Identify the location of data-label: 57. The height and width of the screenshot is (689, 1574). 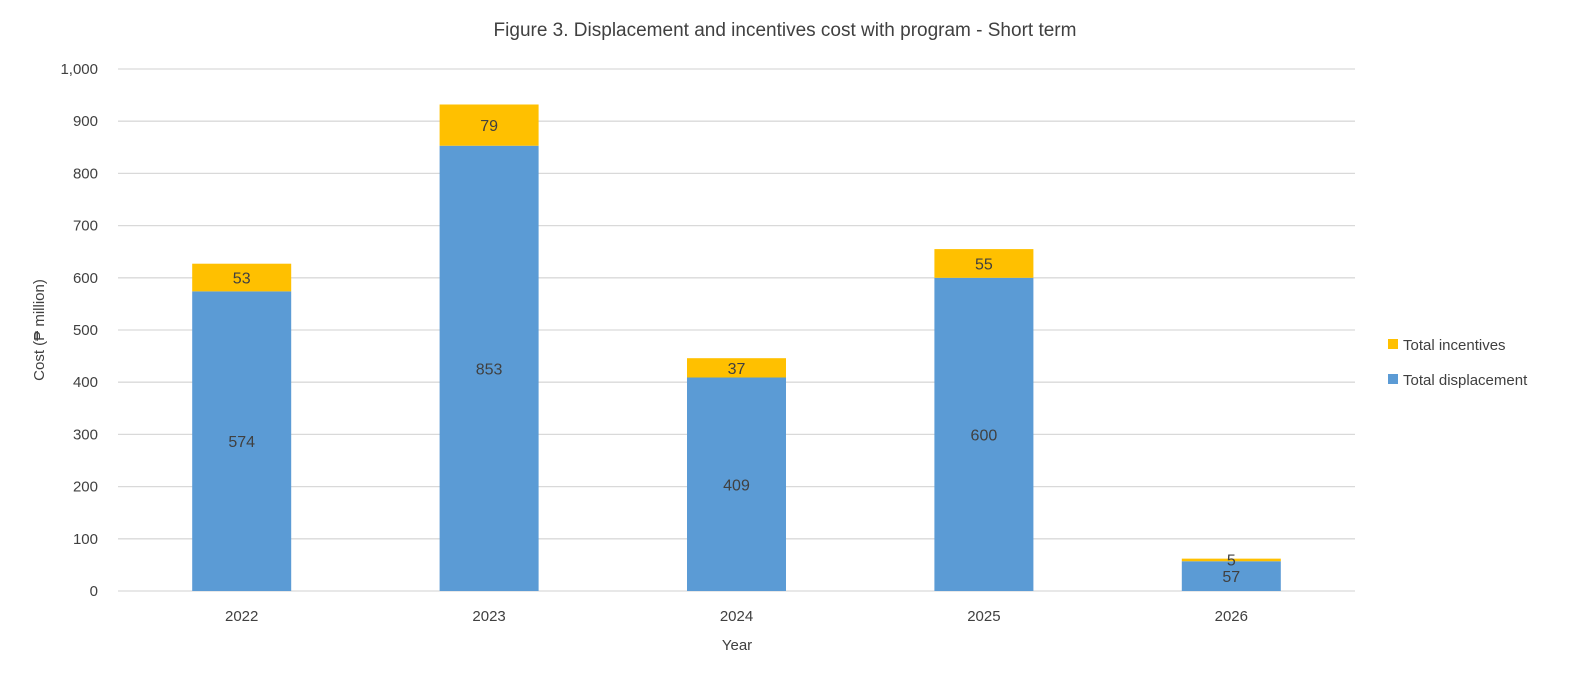
(1231, 577).